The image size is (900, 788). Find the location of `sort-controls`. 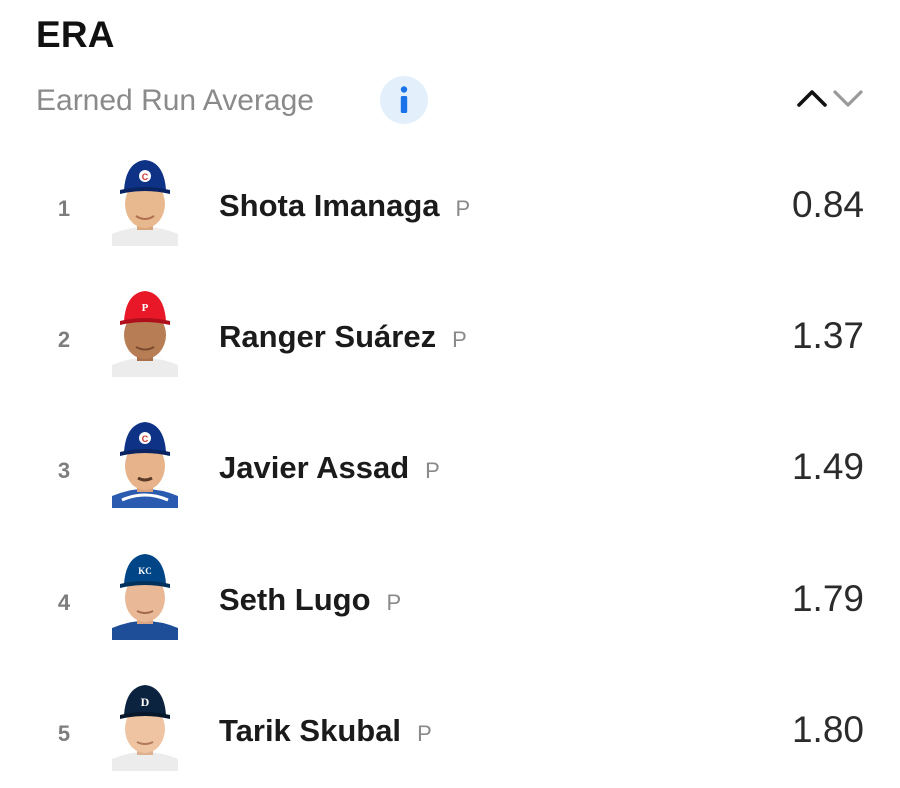

sort-controls is located at coordinates (832, 98).